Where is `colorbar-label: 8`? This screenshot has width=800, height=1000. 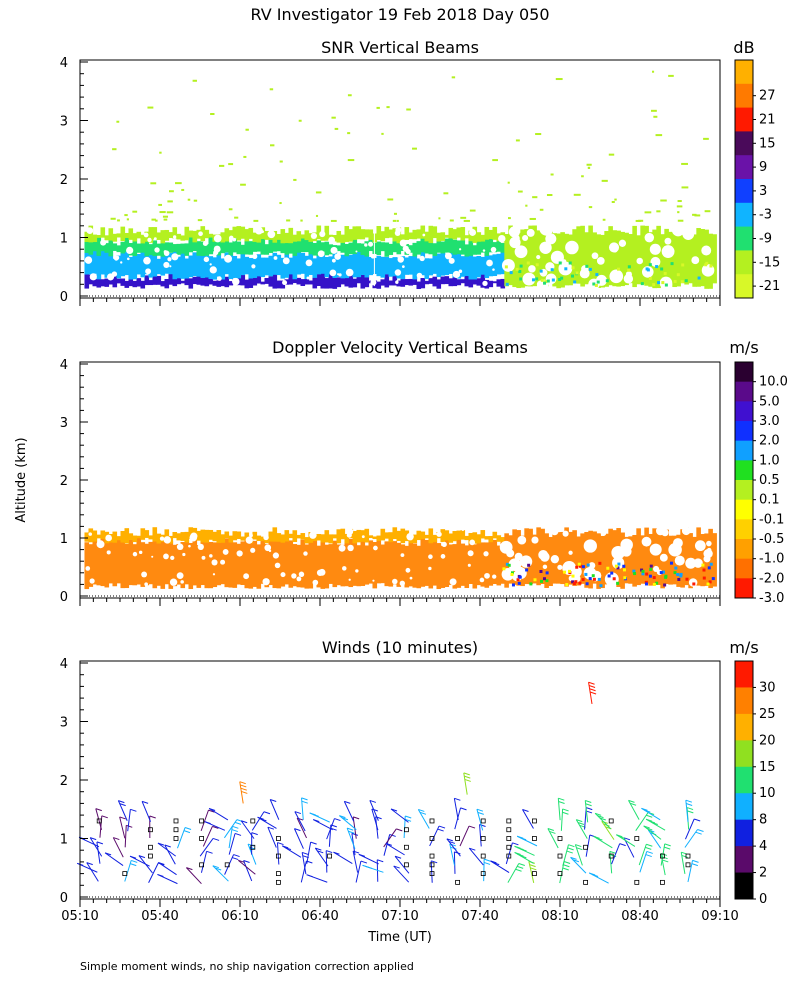
colorbar-label: 8 is located at coordinates (763, 820).